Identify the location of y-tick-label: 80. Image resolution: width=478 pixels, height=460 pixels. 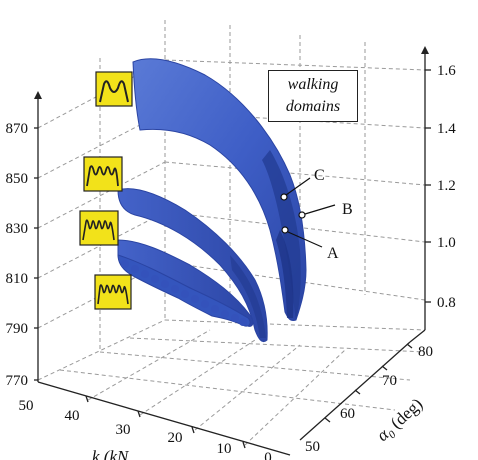
(425, 352).